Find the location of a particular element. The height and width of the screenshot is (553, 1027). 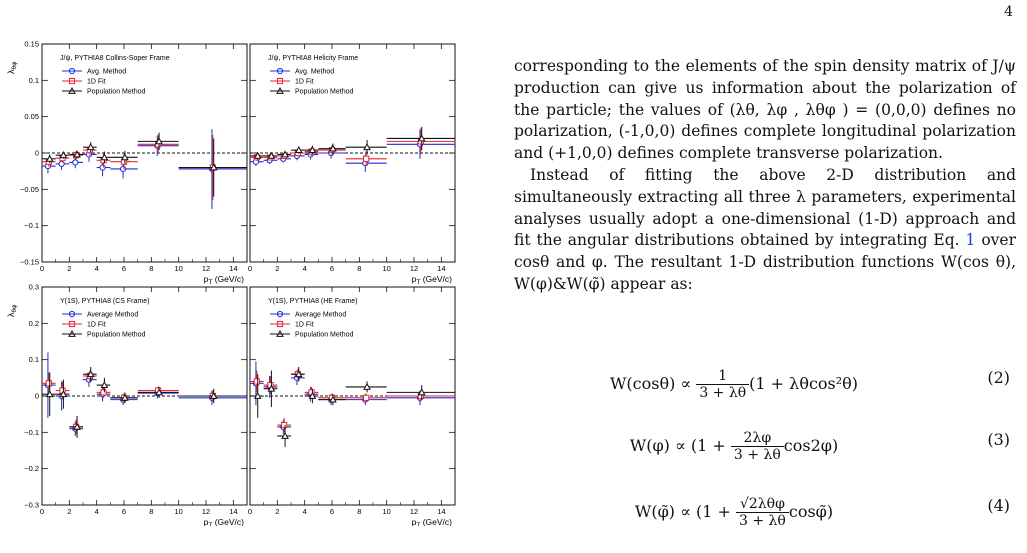

equation-3-denominator: 3 + λθ is located at coordinates (757, 455).